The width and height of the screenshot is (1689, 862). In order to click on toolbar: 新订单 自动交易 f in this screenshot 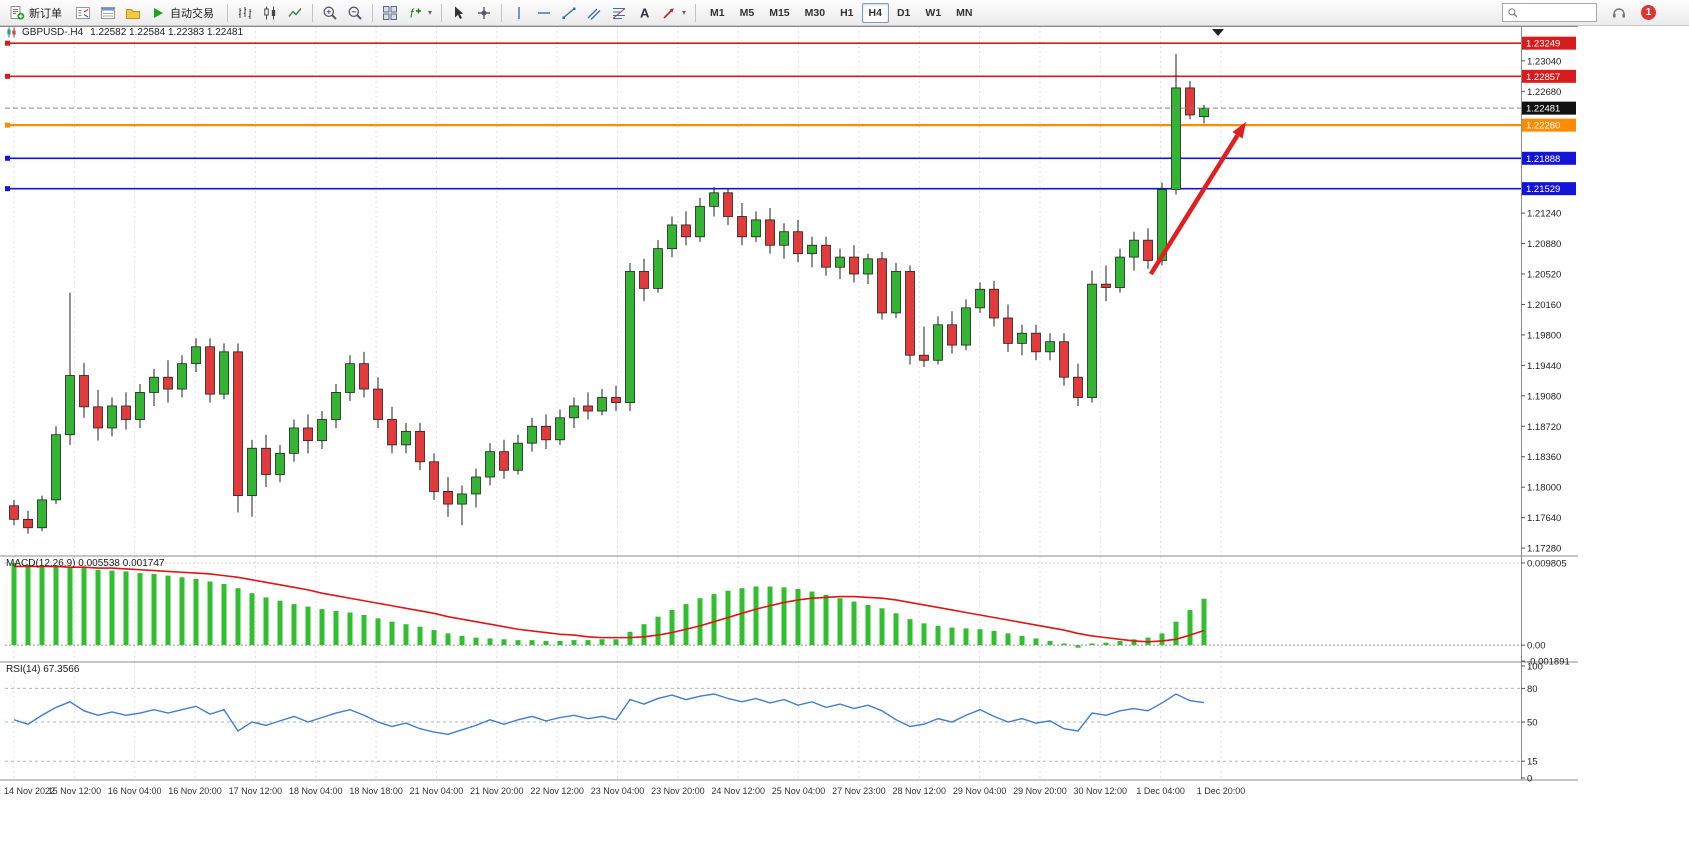, I will do `click(844, 13)`.